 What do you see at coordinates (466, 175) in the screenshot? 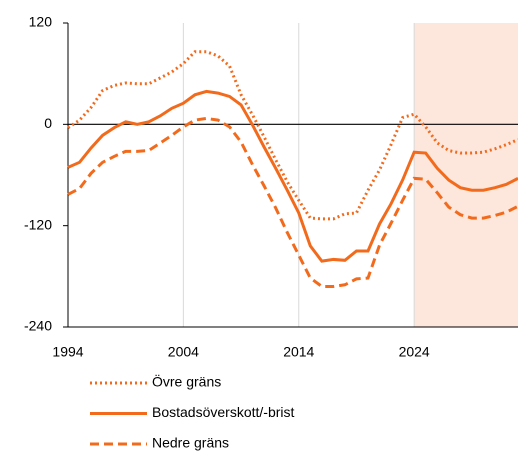
I see `forecast-region` at bounding box center [466, 175].